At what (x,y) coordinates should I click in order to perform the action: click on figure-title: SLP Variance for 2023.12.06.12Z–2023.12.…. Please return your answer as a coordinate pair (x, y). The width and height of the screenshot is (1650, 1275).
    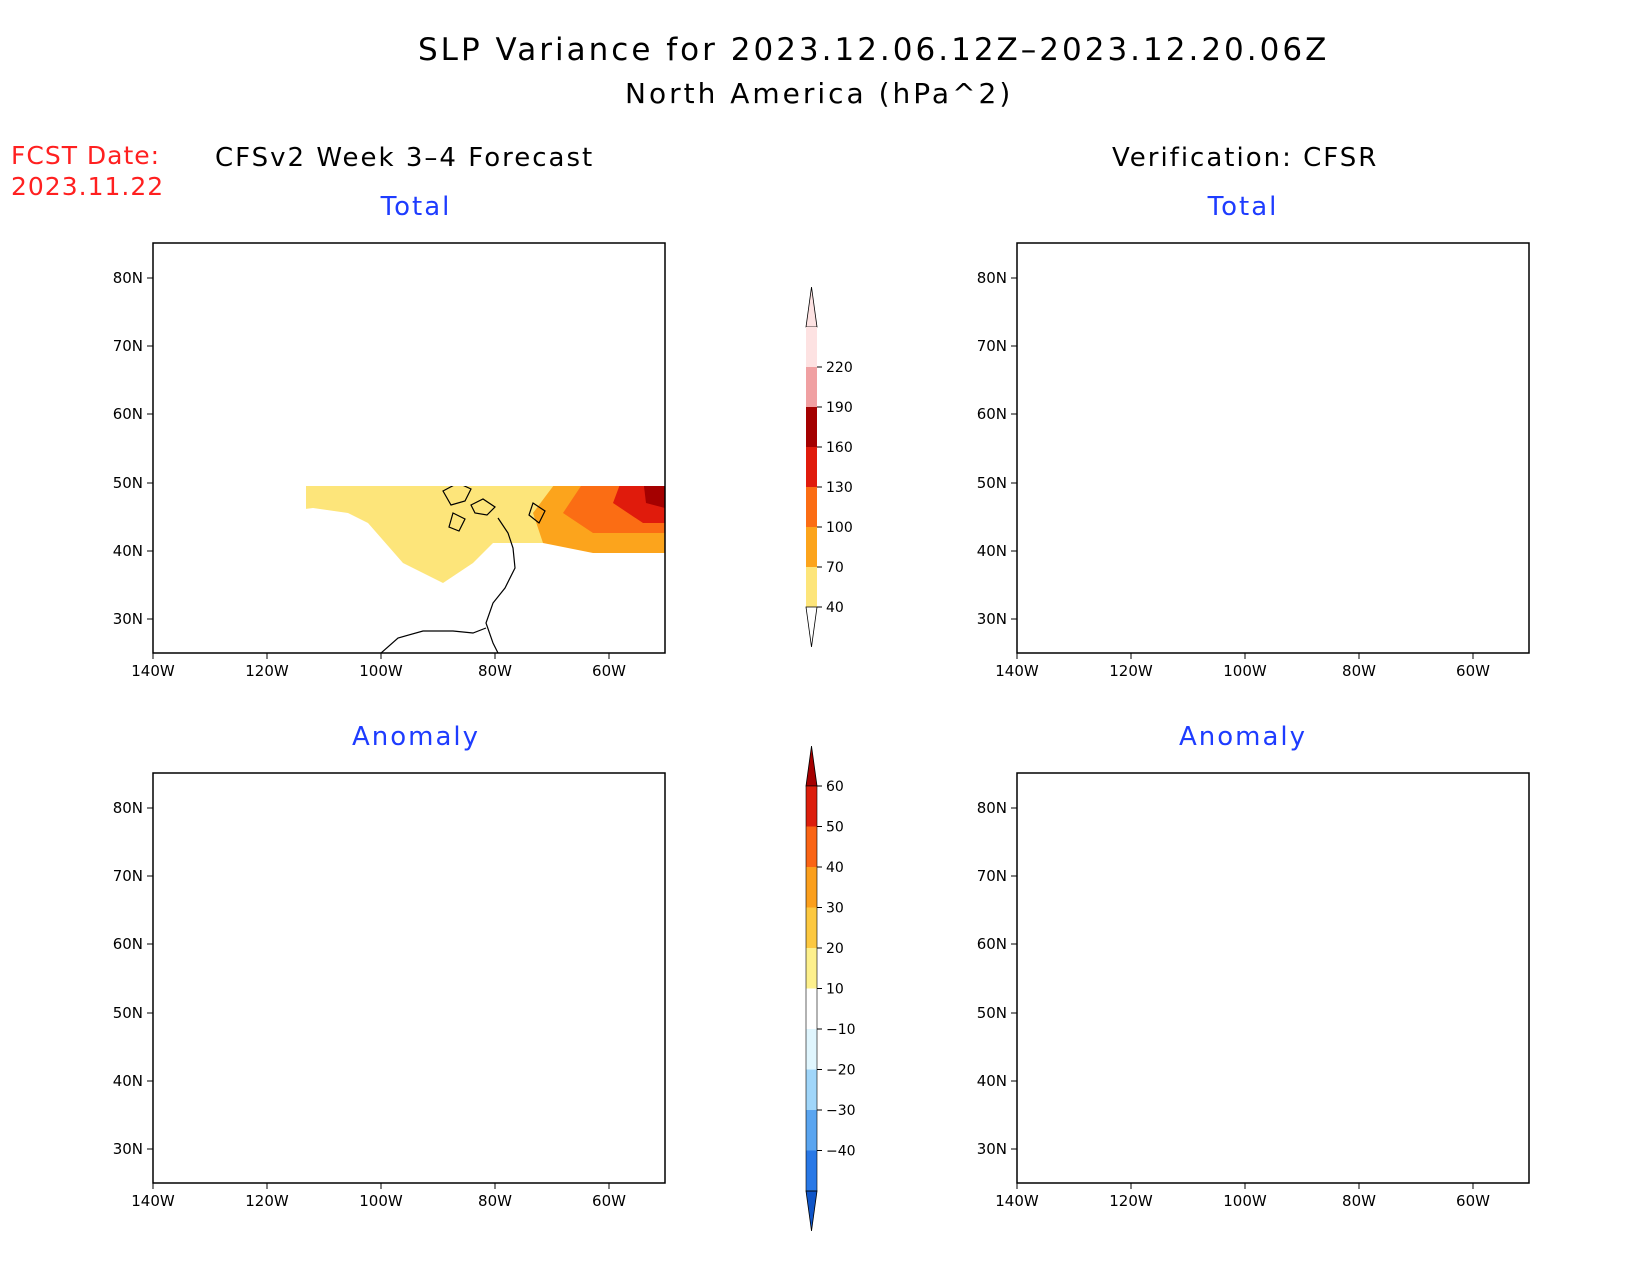
    Looking at the image, I should click on (874, 50).